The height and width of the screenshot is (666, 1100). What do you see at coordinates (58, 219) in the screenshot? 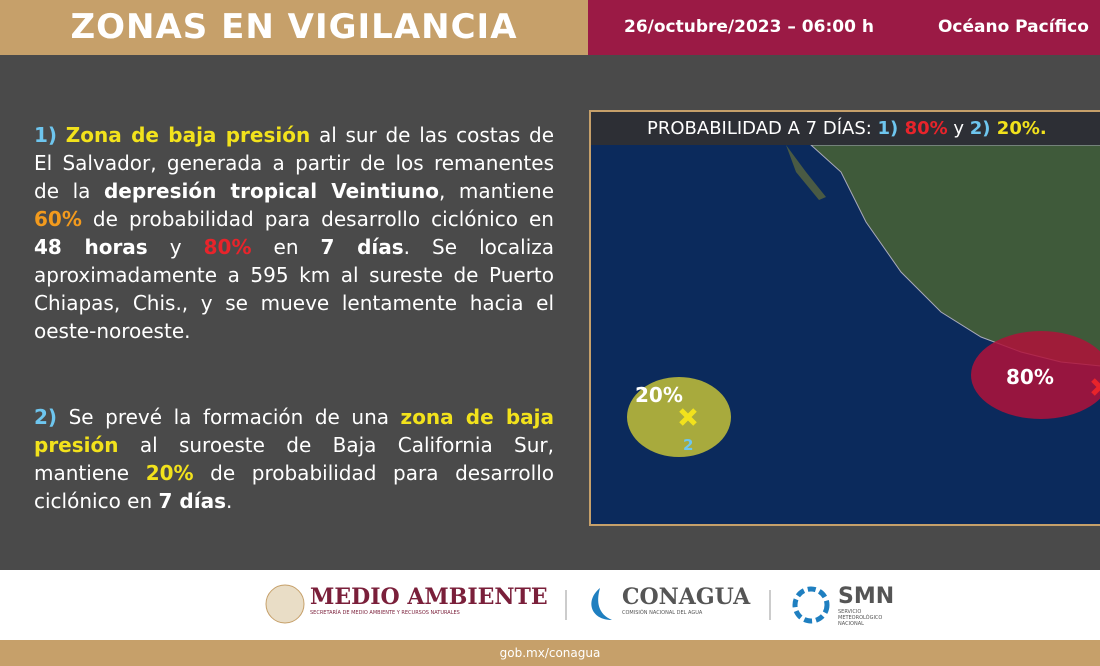
I see `text-segment: 60%` at bounding box center [58, 219].